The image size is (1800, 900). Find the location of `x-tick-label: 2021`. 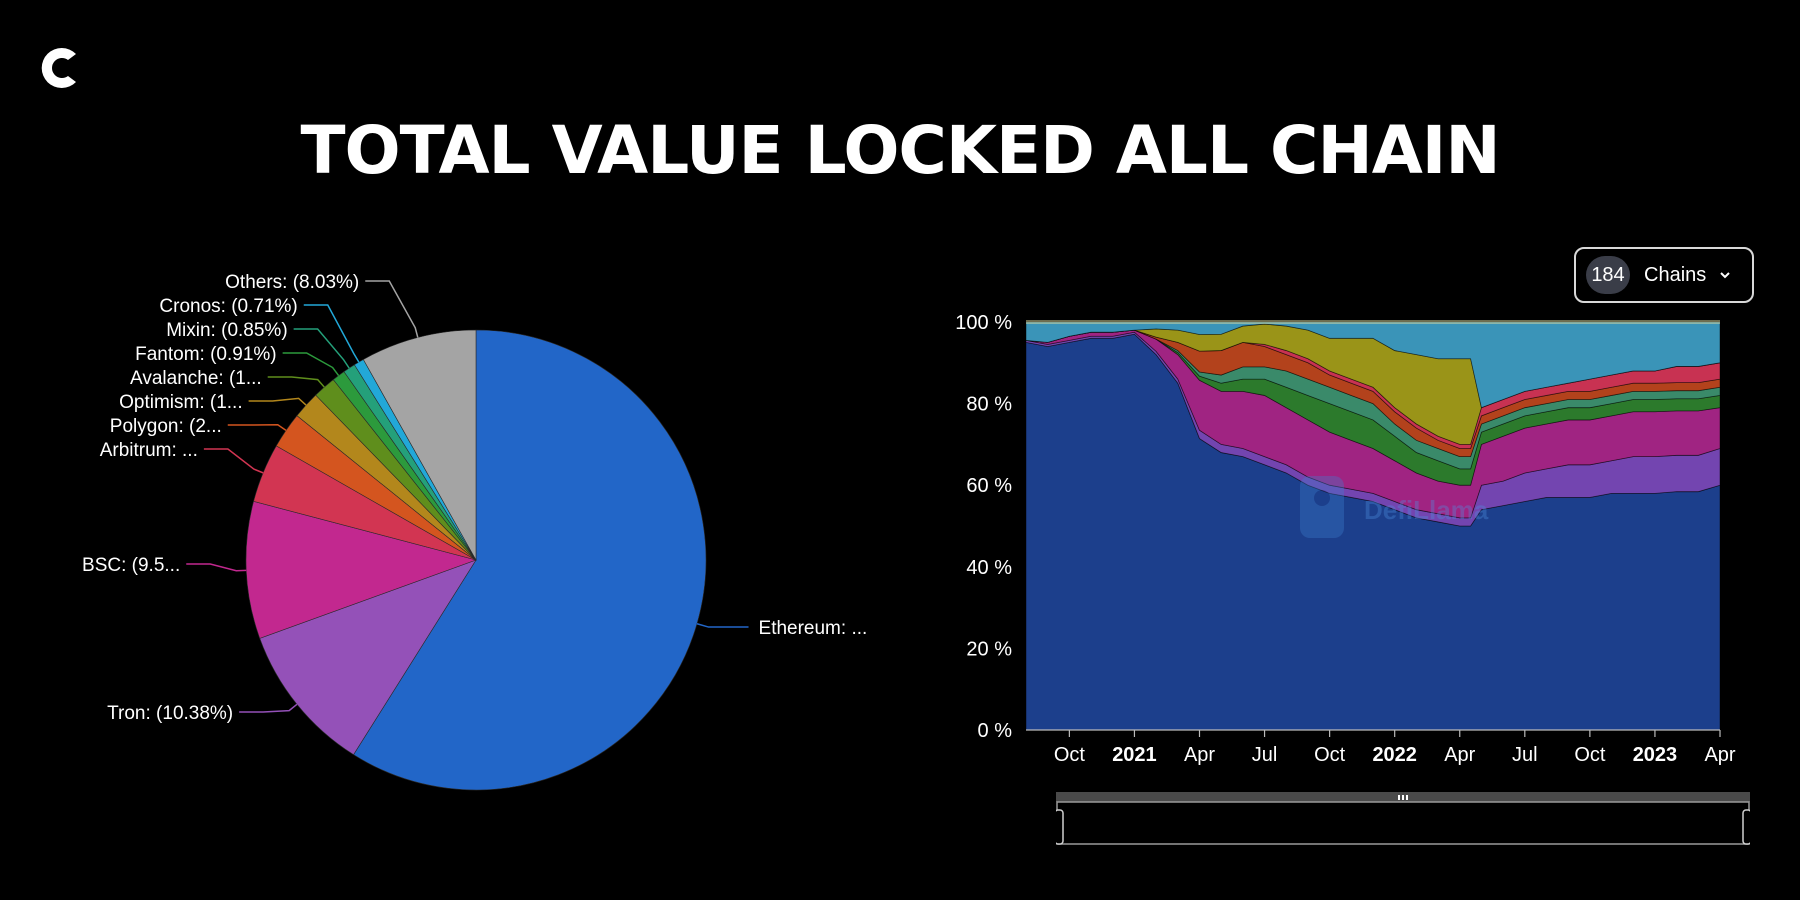

x-tick-label: 2021 is located at coordinates (1134, 755).